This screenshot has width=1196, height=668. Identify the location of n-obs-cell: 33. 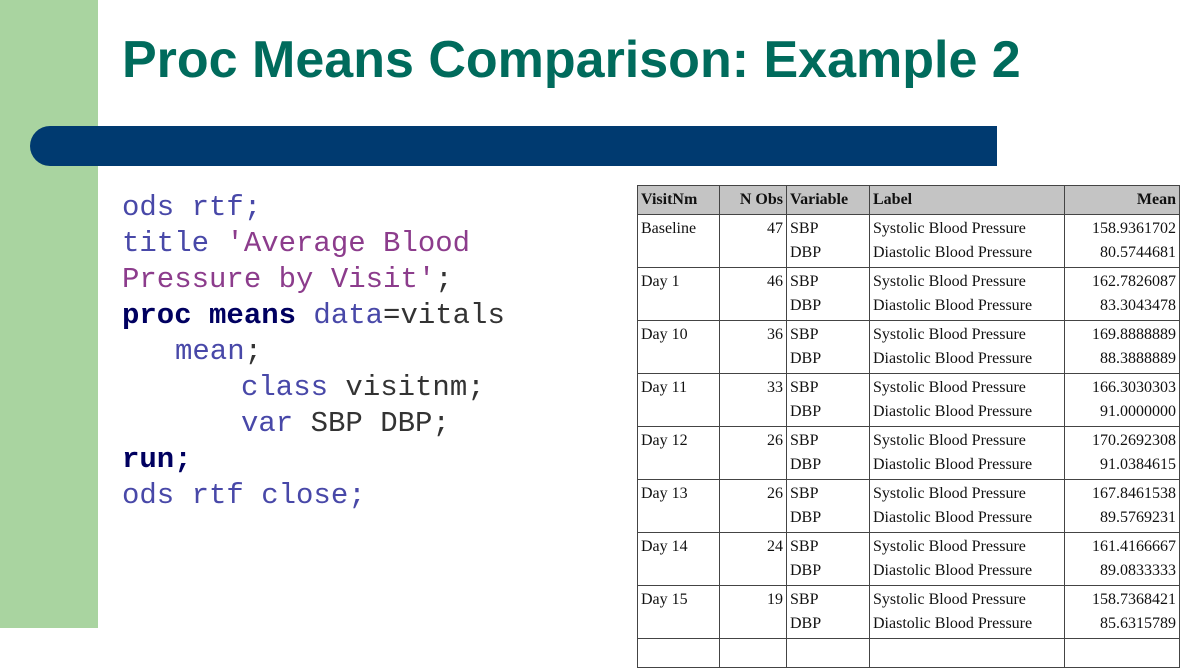
(753, 400).